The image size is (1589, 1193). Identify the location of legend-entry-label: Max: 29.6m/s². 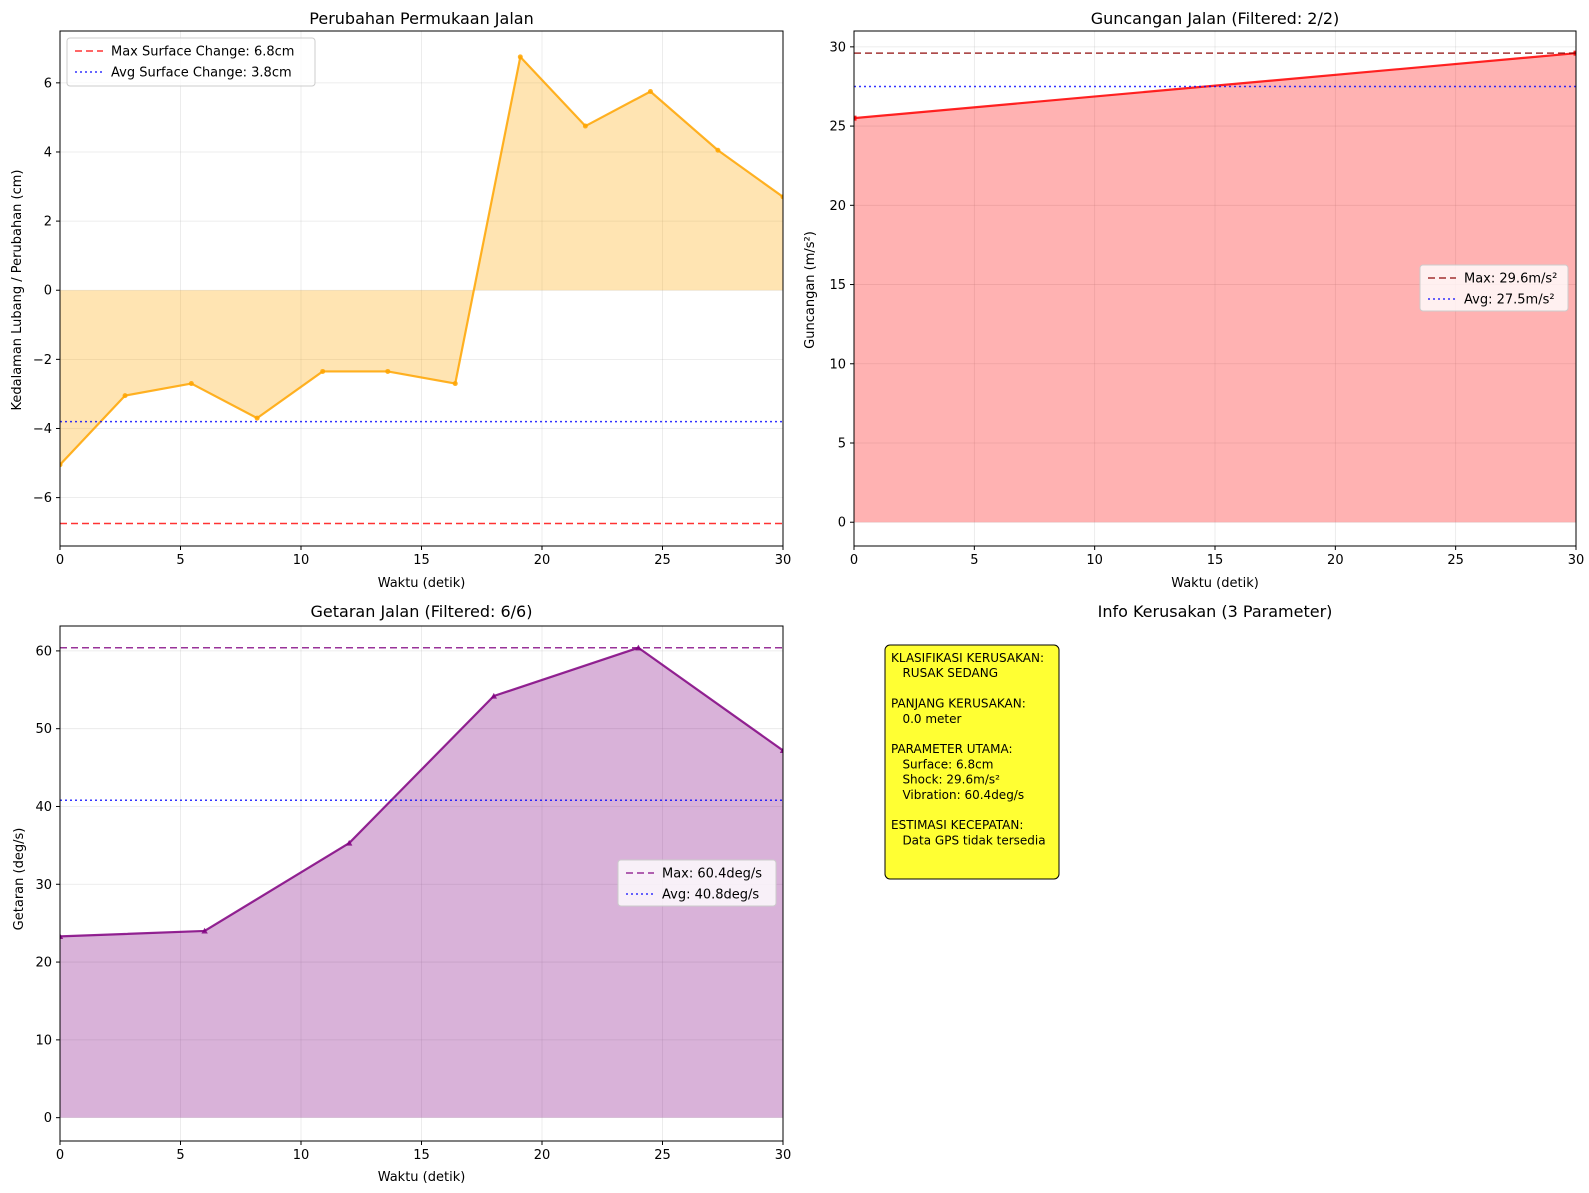
(1510, 279).